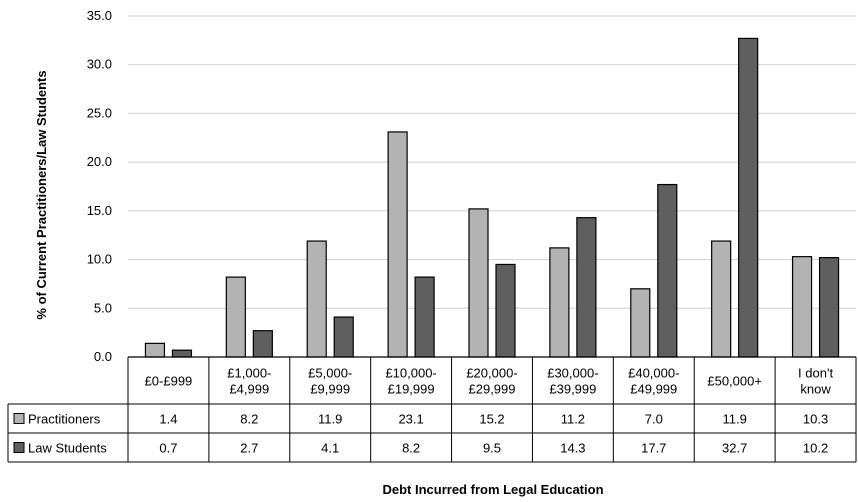 This screenshot has width=858, height=502. I want to click on y-axis-label: % of Current Practitioners/Law Students, so click(41, 194).